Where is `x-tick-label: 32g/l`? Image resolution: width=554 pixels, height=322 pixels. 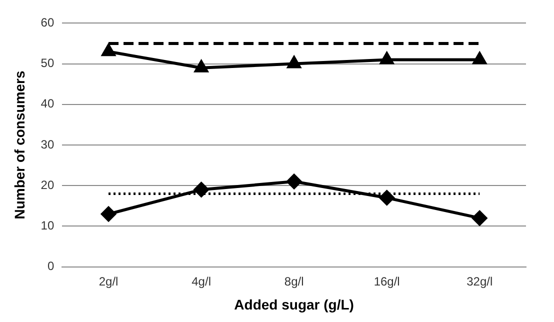 x-tick-label: 32g/l is located at coordinates (479, 281).